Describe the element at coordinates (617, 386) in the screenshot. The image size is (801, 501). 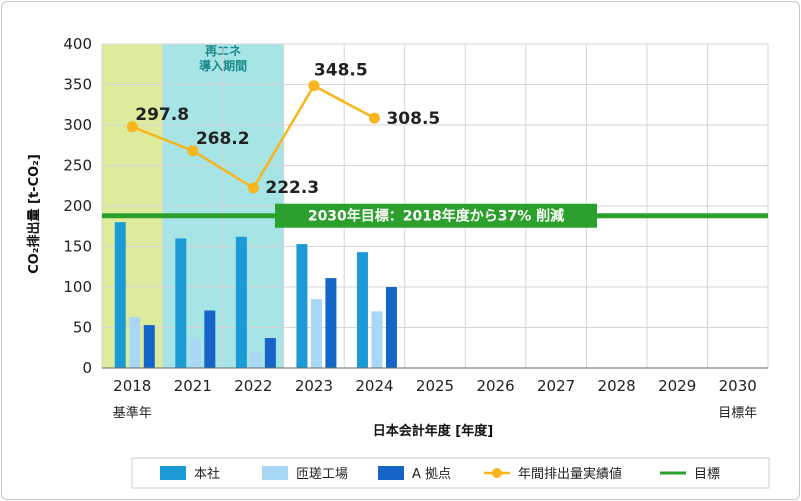
I see `x-tick-label: 2028` at that location.